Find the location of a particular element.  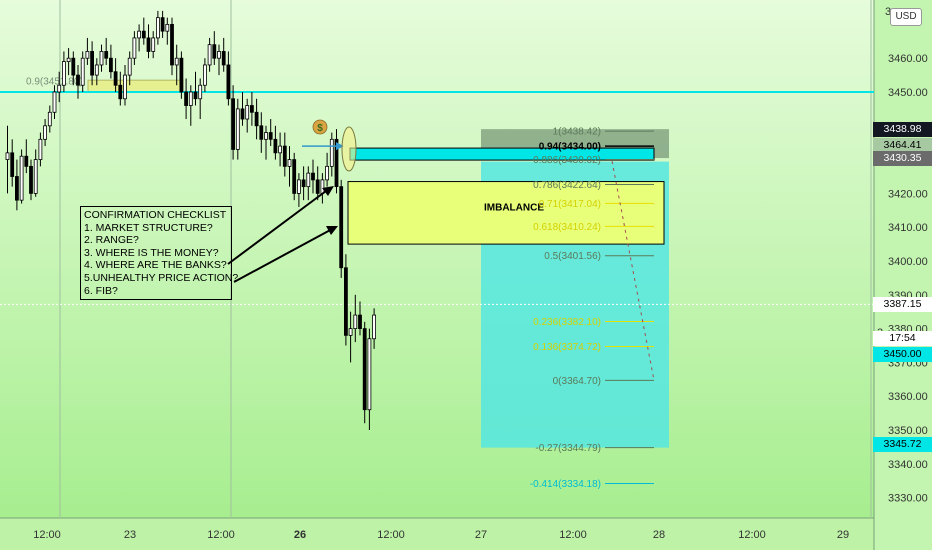

fib-trendline is located at coordinates (633, 271).